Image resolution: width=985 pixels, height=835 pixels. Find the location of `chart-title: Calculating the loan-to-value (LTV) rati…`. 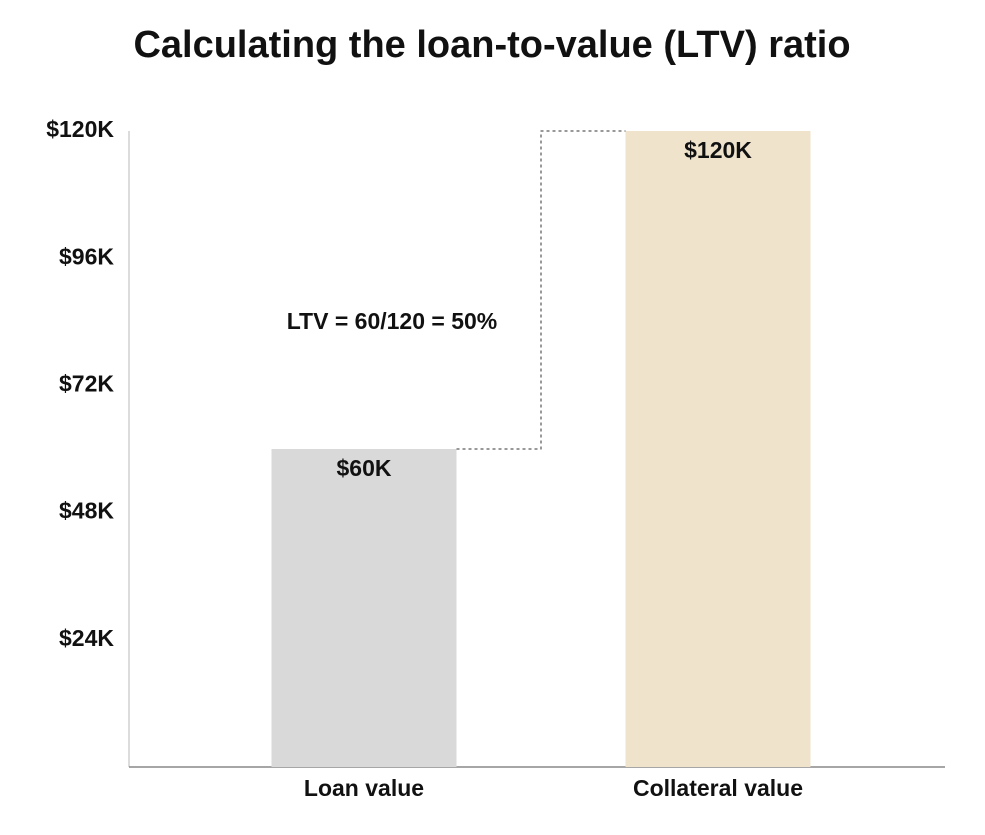

chart-title: Calculating the loan-to-value (LTV) rati… is located at coordinates (491, 45).